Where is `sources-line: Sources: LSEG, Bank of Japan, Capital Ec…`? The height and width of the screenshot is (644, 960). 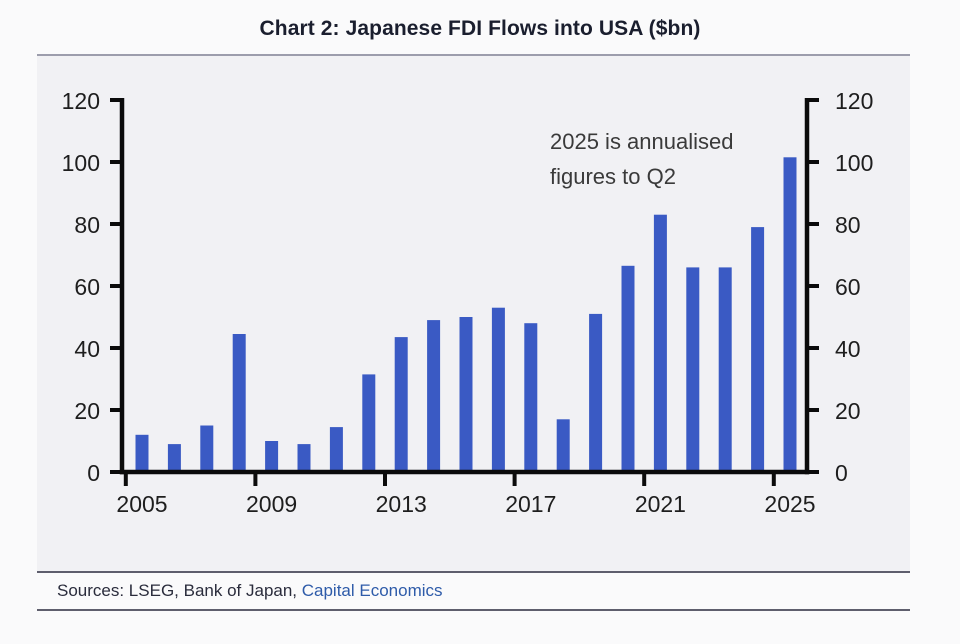 sources-line: Sources: LSEG, Bank of Japan, Capital Ec… is located at coordinates (250, 591).